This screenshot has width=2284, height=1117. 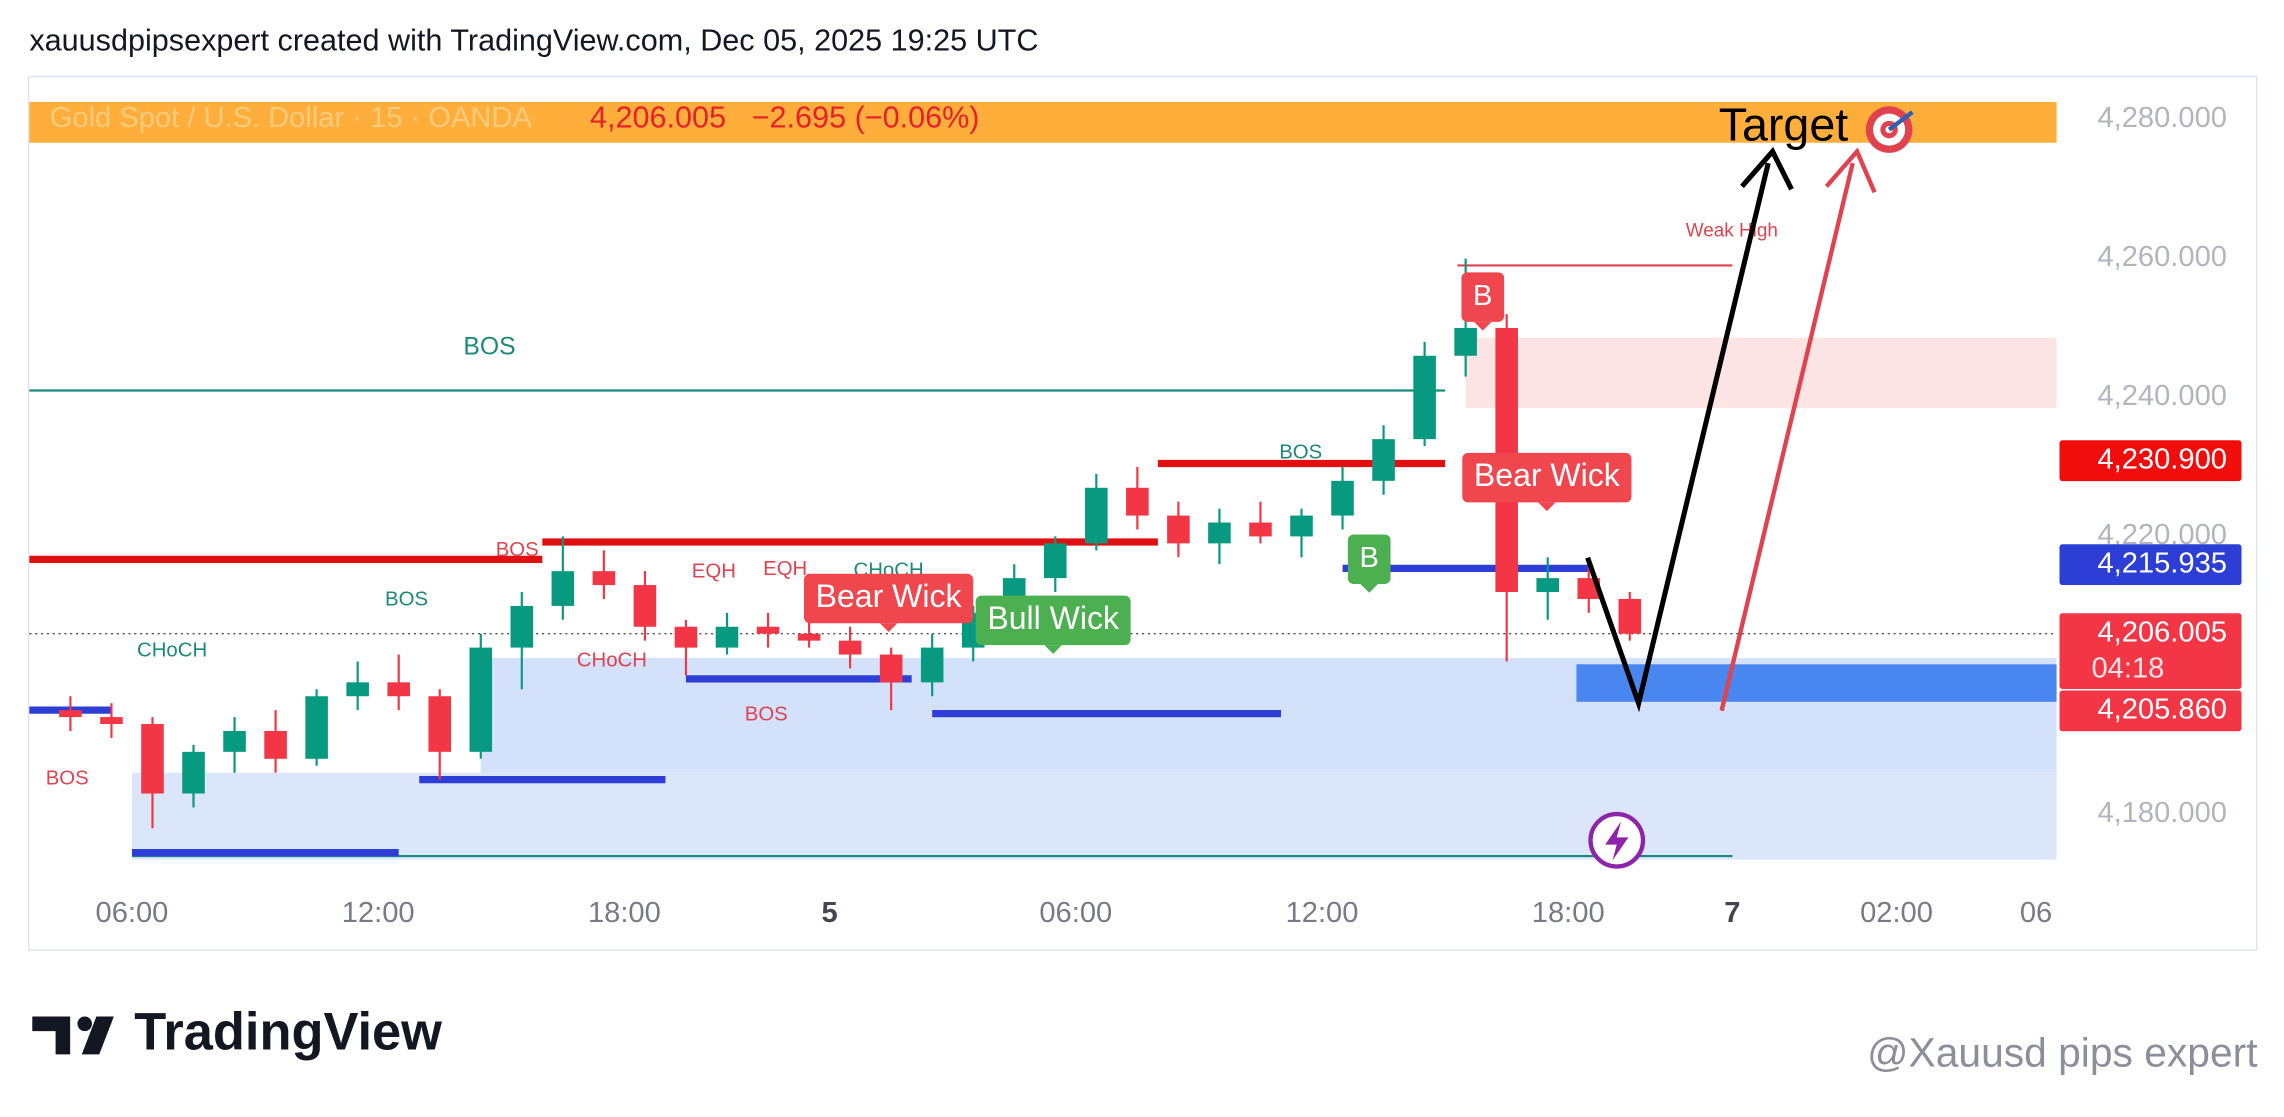 I want to click on alert-icon, so click(x=1617, y=840).